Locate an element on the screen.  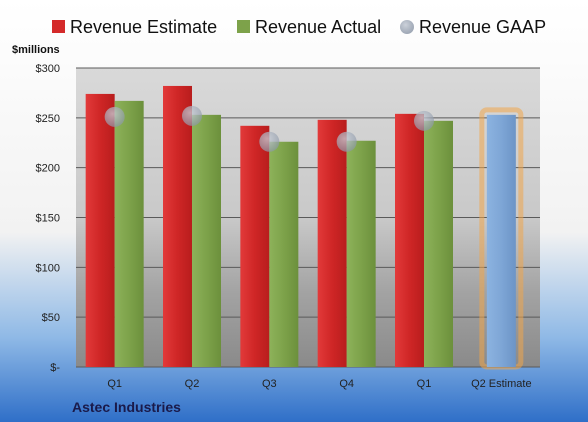
legend-label-estimate: Revenue Estimate is located at coordinates (143, 27).